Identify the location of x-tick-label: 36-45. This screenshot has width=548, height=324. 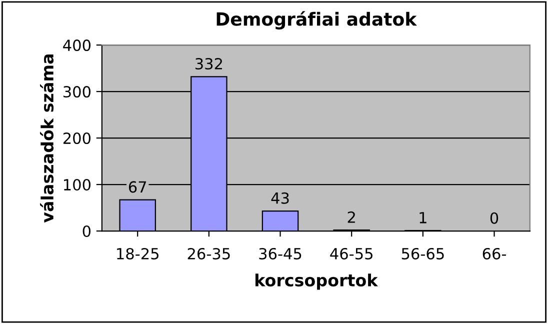
(280, 254).